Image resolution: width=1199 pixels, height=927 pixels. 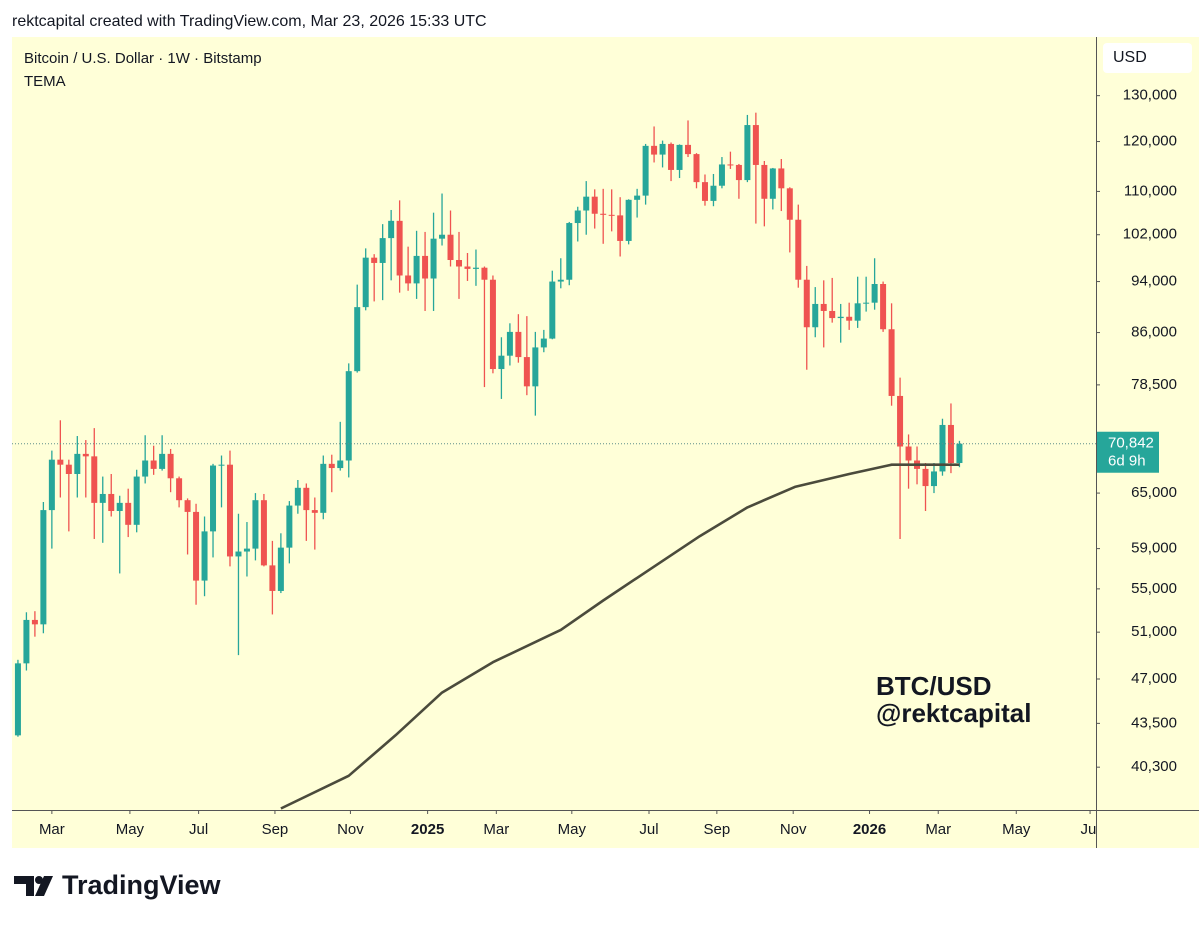 I want to click on y-tick-label: 43,500, so click(x=1154, y=722).